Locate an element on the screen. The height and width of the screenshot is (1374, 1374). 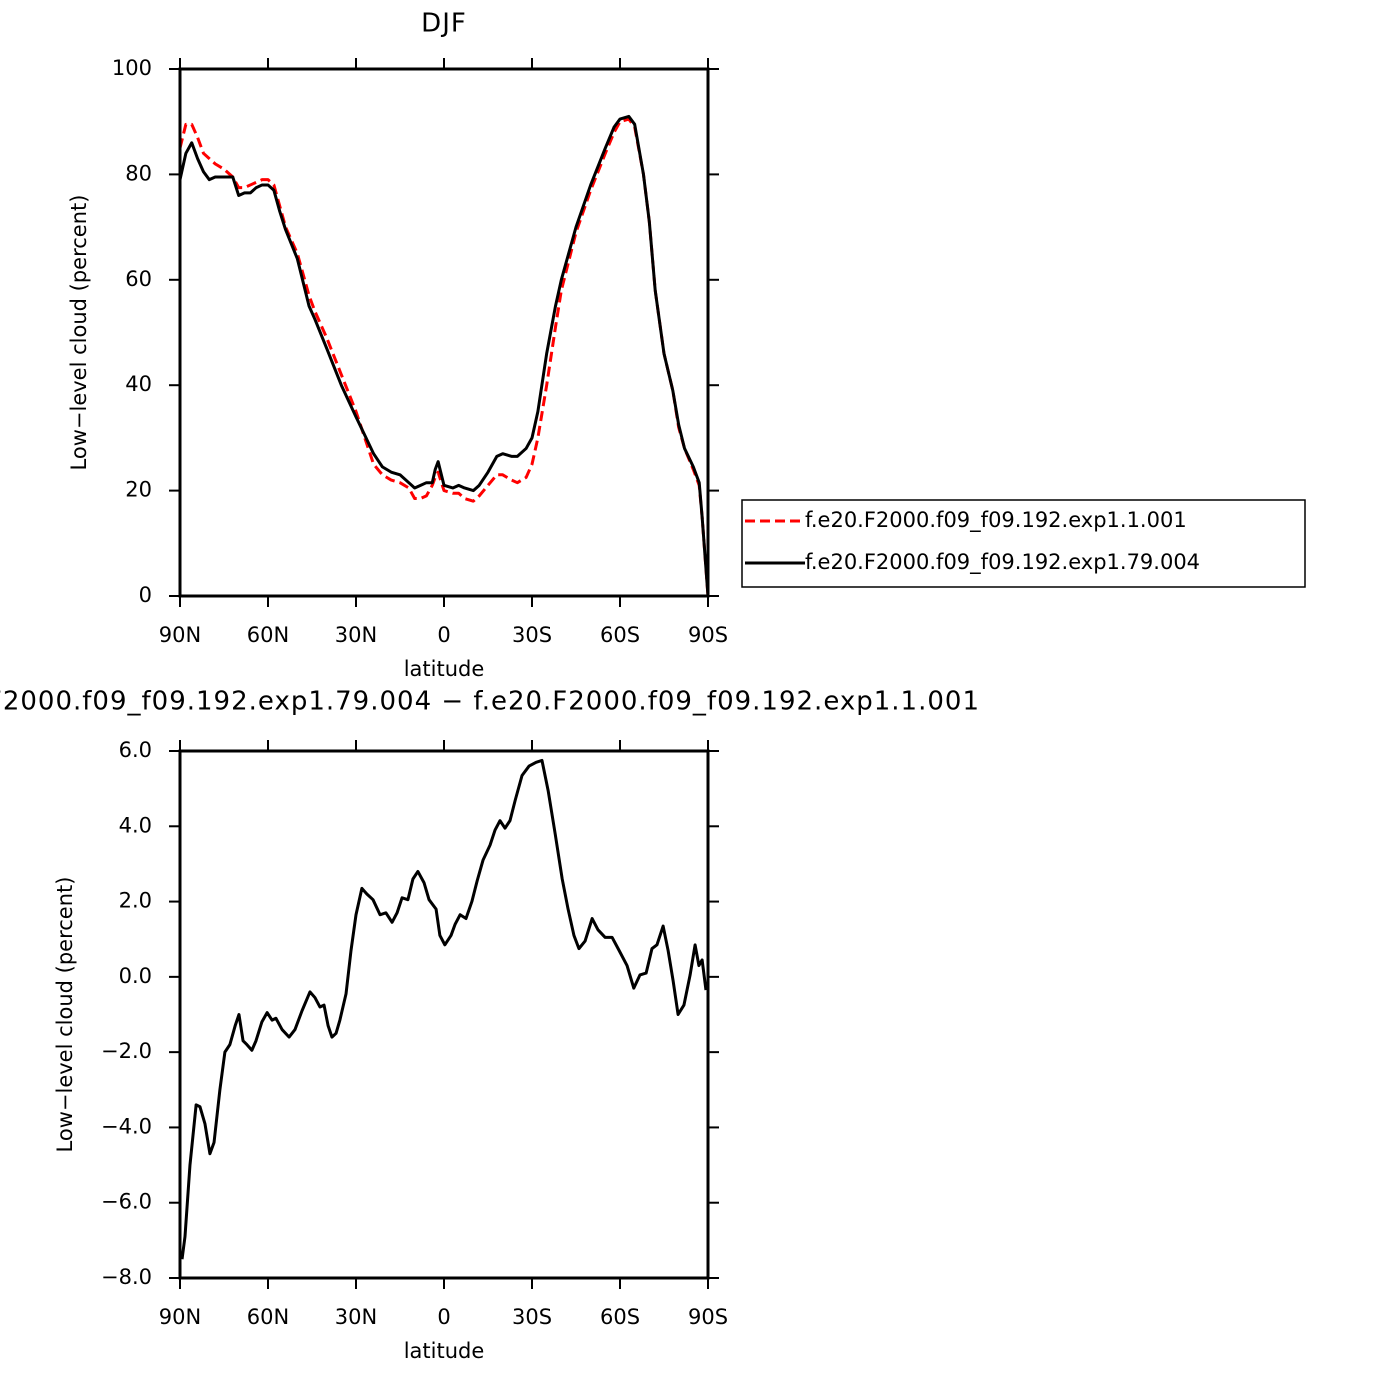
y-tick-label: 6.0 is located at coordinates (135, 750).